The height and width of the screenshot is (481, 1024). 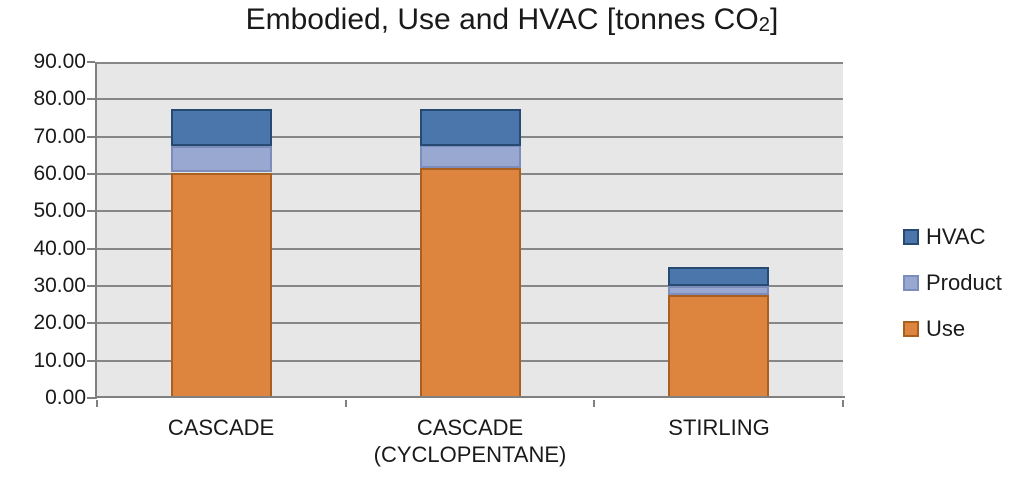 What do you see at coordinates (470, 397) in the screenshot?
I see `x-axis-line` at bounding box center [470, 397].